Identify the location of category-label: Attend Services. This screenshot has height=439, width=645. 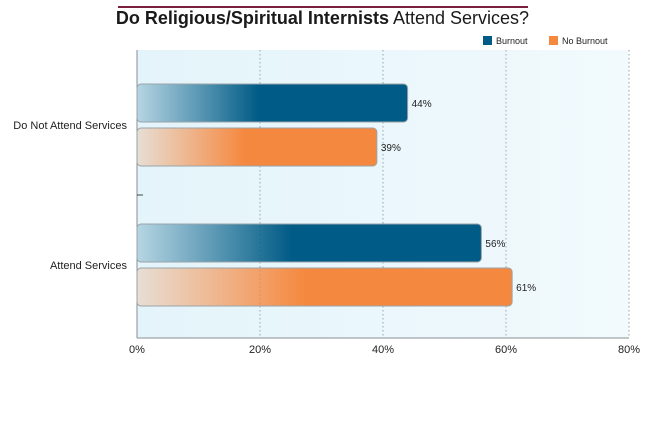
(89, 266).